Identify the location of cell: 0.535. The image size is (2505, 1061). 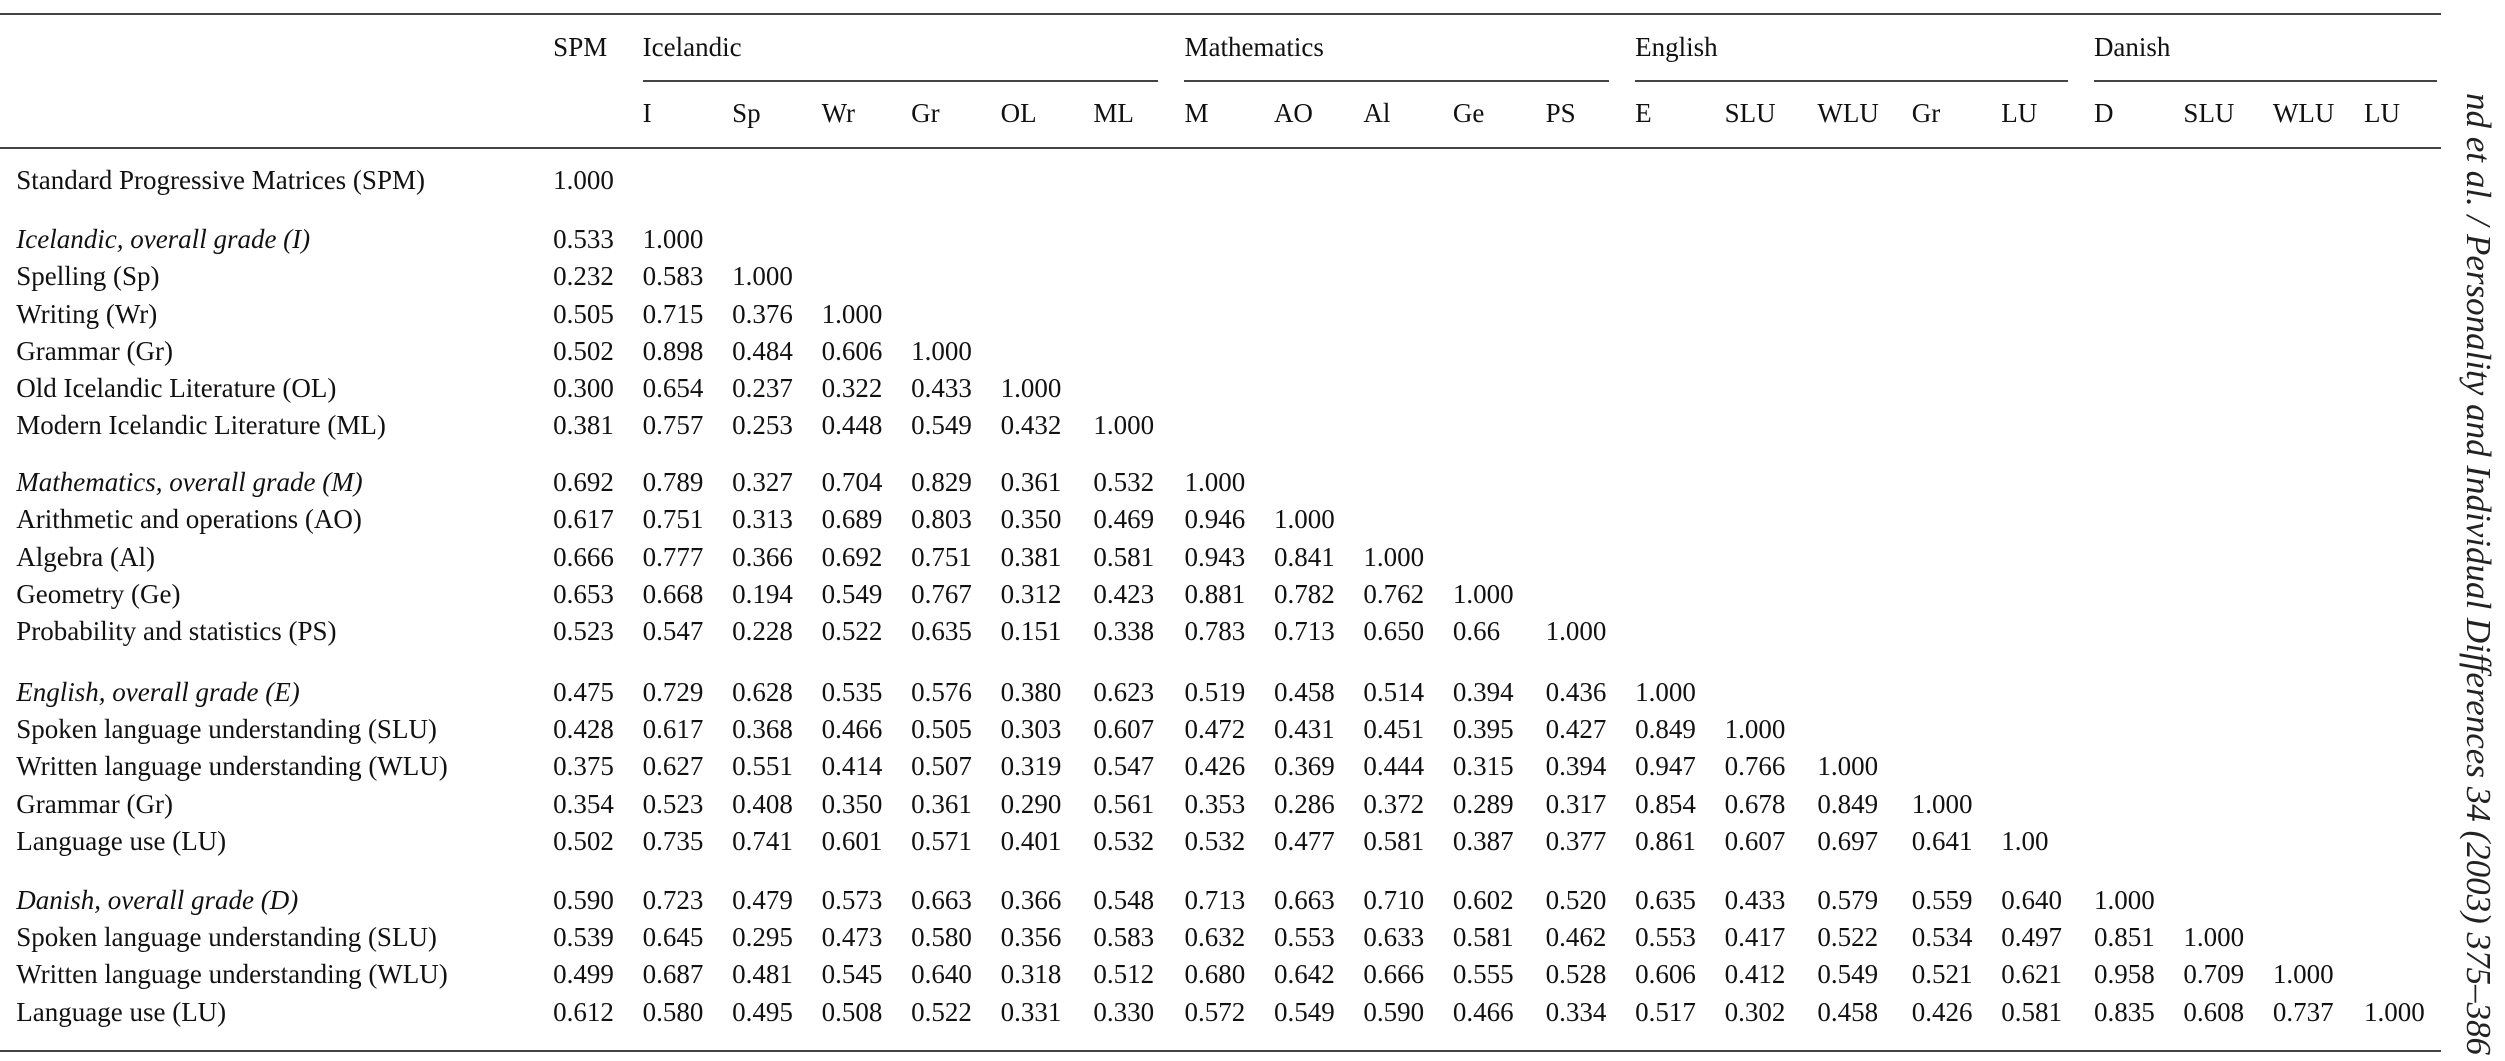
(852, 691).